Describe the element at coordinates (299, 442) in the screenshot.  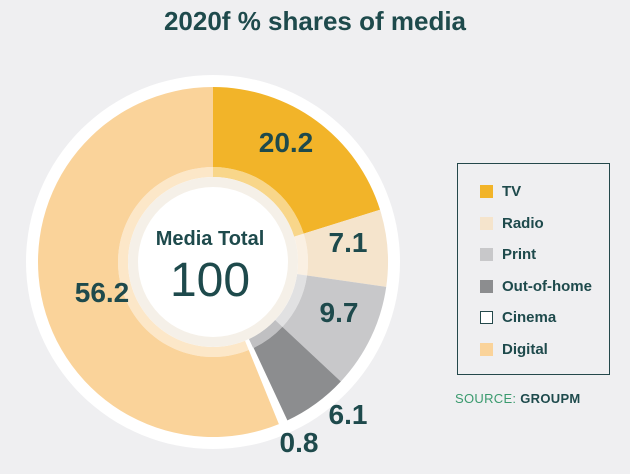
I see `slice-label-cinema: 0.8` at that location.